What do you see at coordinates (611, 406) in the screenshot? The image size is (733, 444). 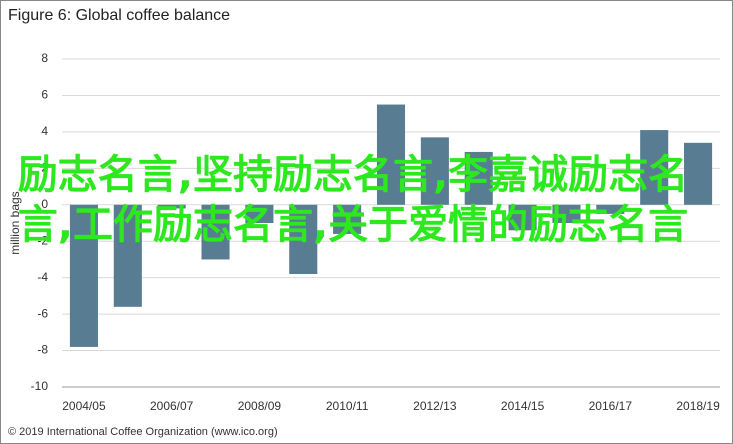 I see `x-tick-label: 2016/17` at bounding box center [611, 406].